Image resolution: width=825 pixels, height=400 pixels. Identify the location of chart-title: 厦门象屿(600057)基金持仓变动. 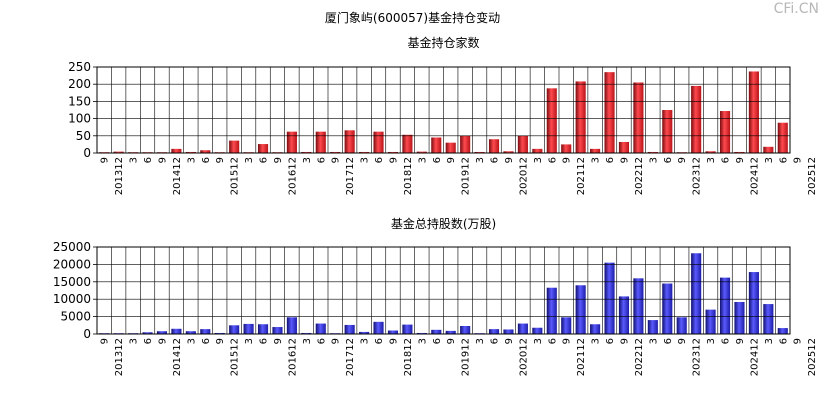
(412, 18).